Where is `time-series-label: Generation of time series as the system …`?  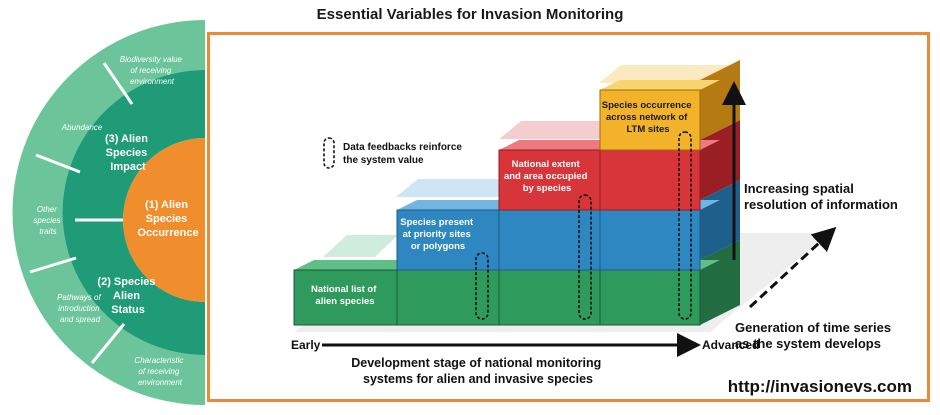 time-series-label: Generation of time series as the system … is located at coordinates (815, 335).